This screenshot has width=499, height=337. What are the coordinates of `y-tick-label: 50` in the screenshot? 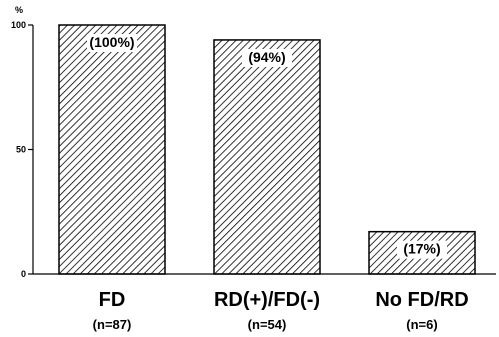 It's located at (21, 150).